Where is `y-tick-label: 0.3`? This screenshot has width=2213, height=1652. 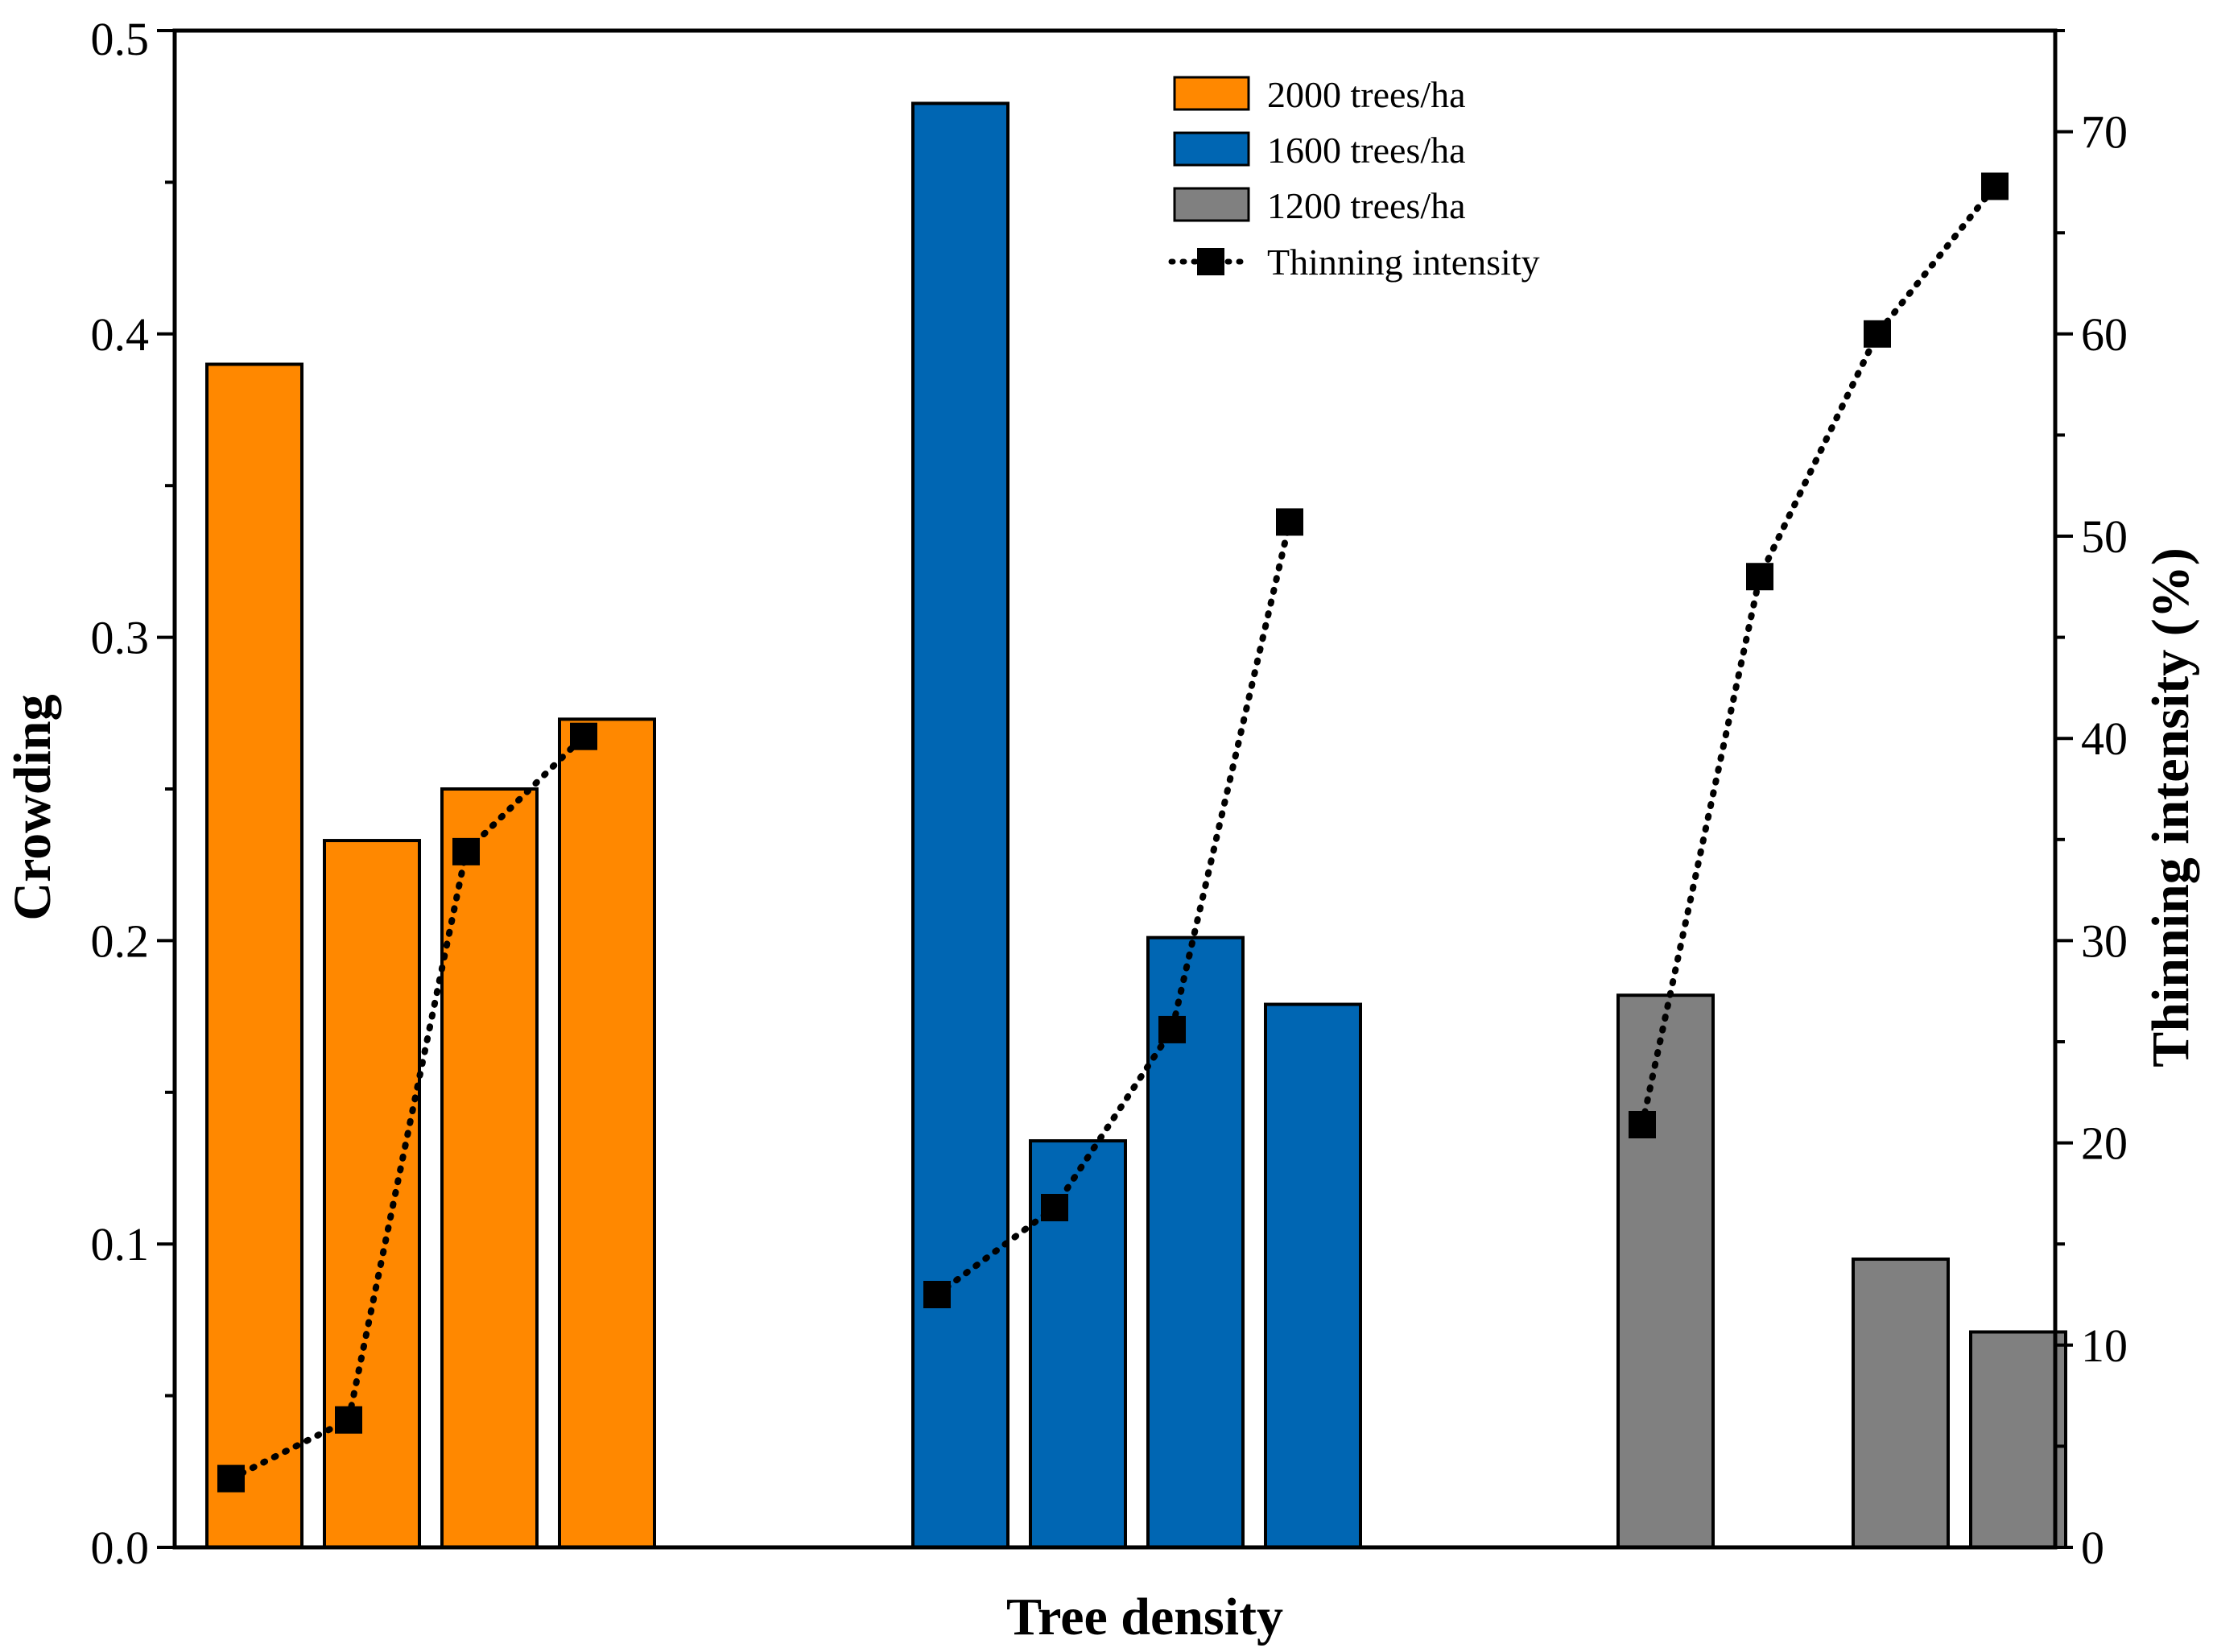
y-tick-label: 0.3 is located at coordinates (120, 638).